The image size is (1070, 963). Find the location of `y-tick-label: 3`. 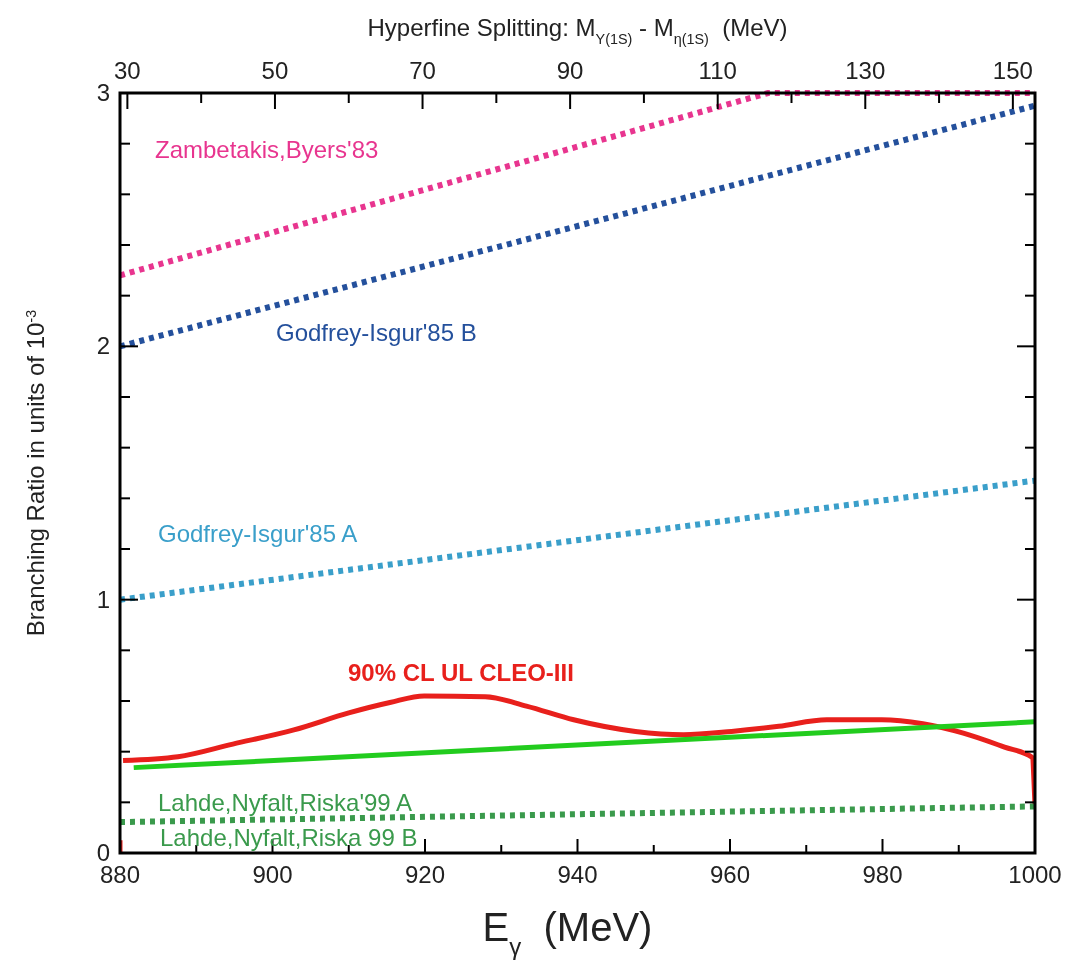

y-tick-label: 3 is located at coordinates (103, 92).